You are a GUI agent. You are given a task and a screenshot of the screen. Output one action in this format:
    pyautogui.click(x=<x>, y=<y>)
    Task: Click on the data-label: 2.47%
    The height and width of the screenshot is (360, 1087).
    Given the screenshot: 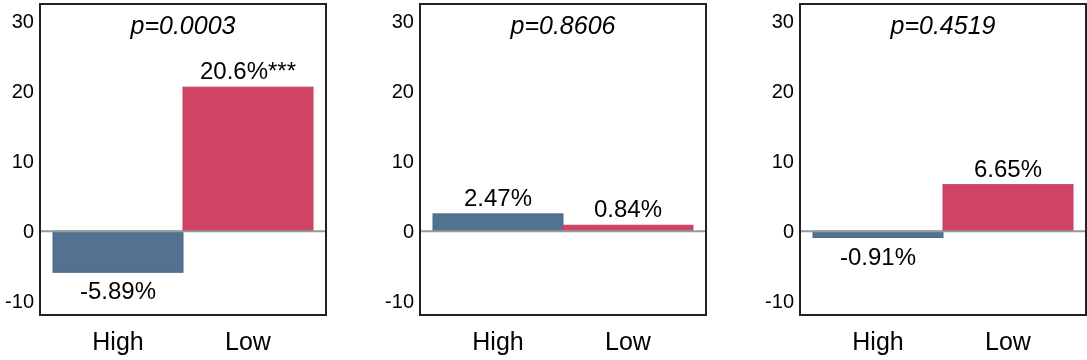 What is the action you would take?
    pyautogui.click(x=498, y=197)
    